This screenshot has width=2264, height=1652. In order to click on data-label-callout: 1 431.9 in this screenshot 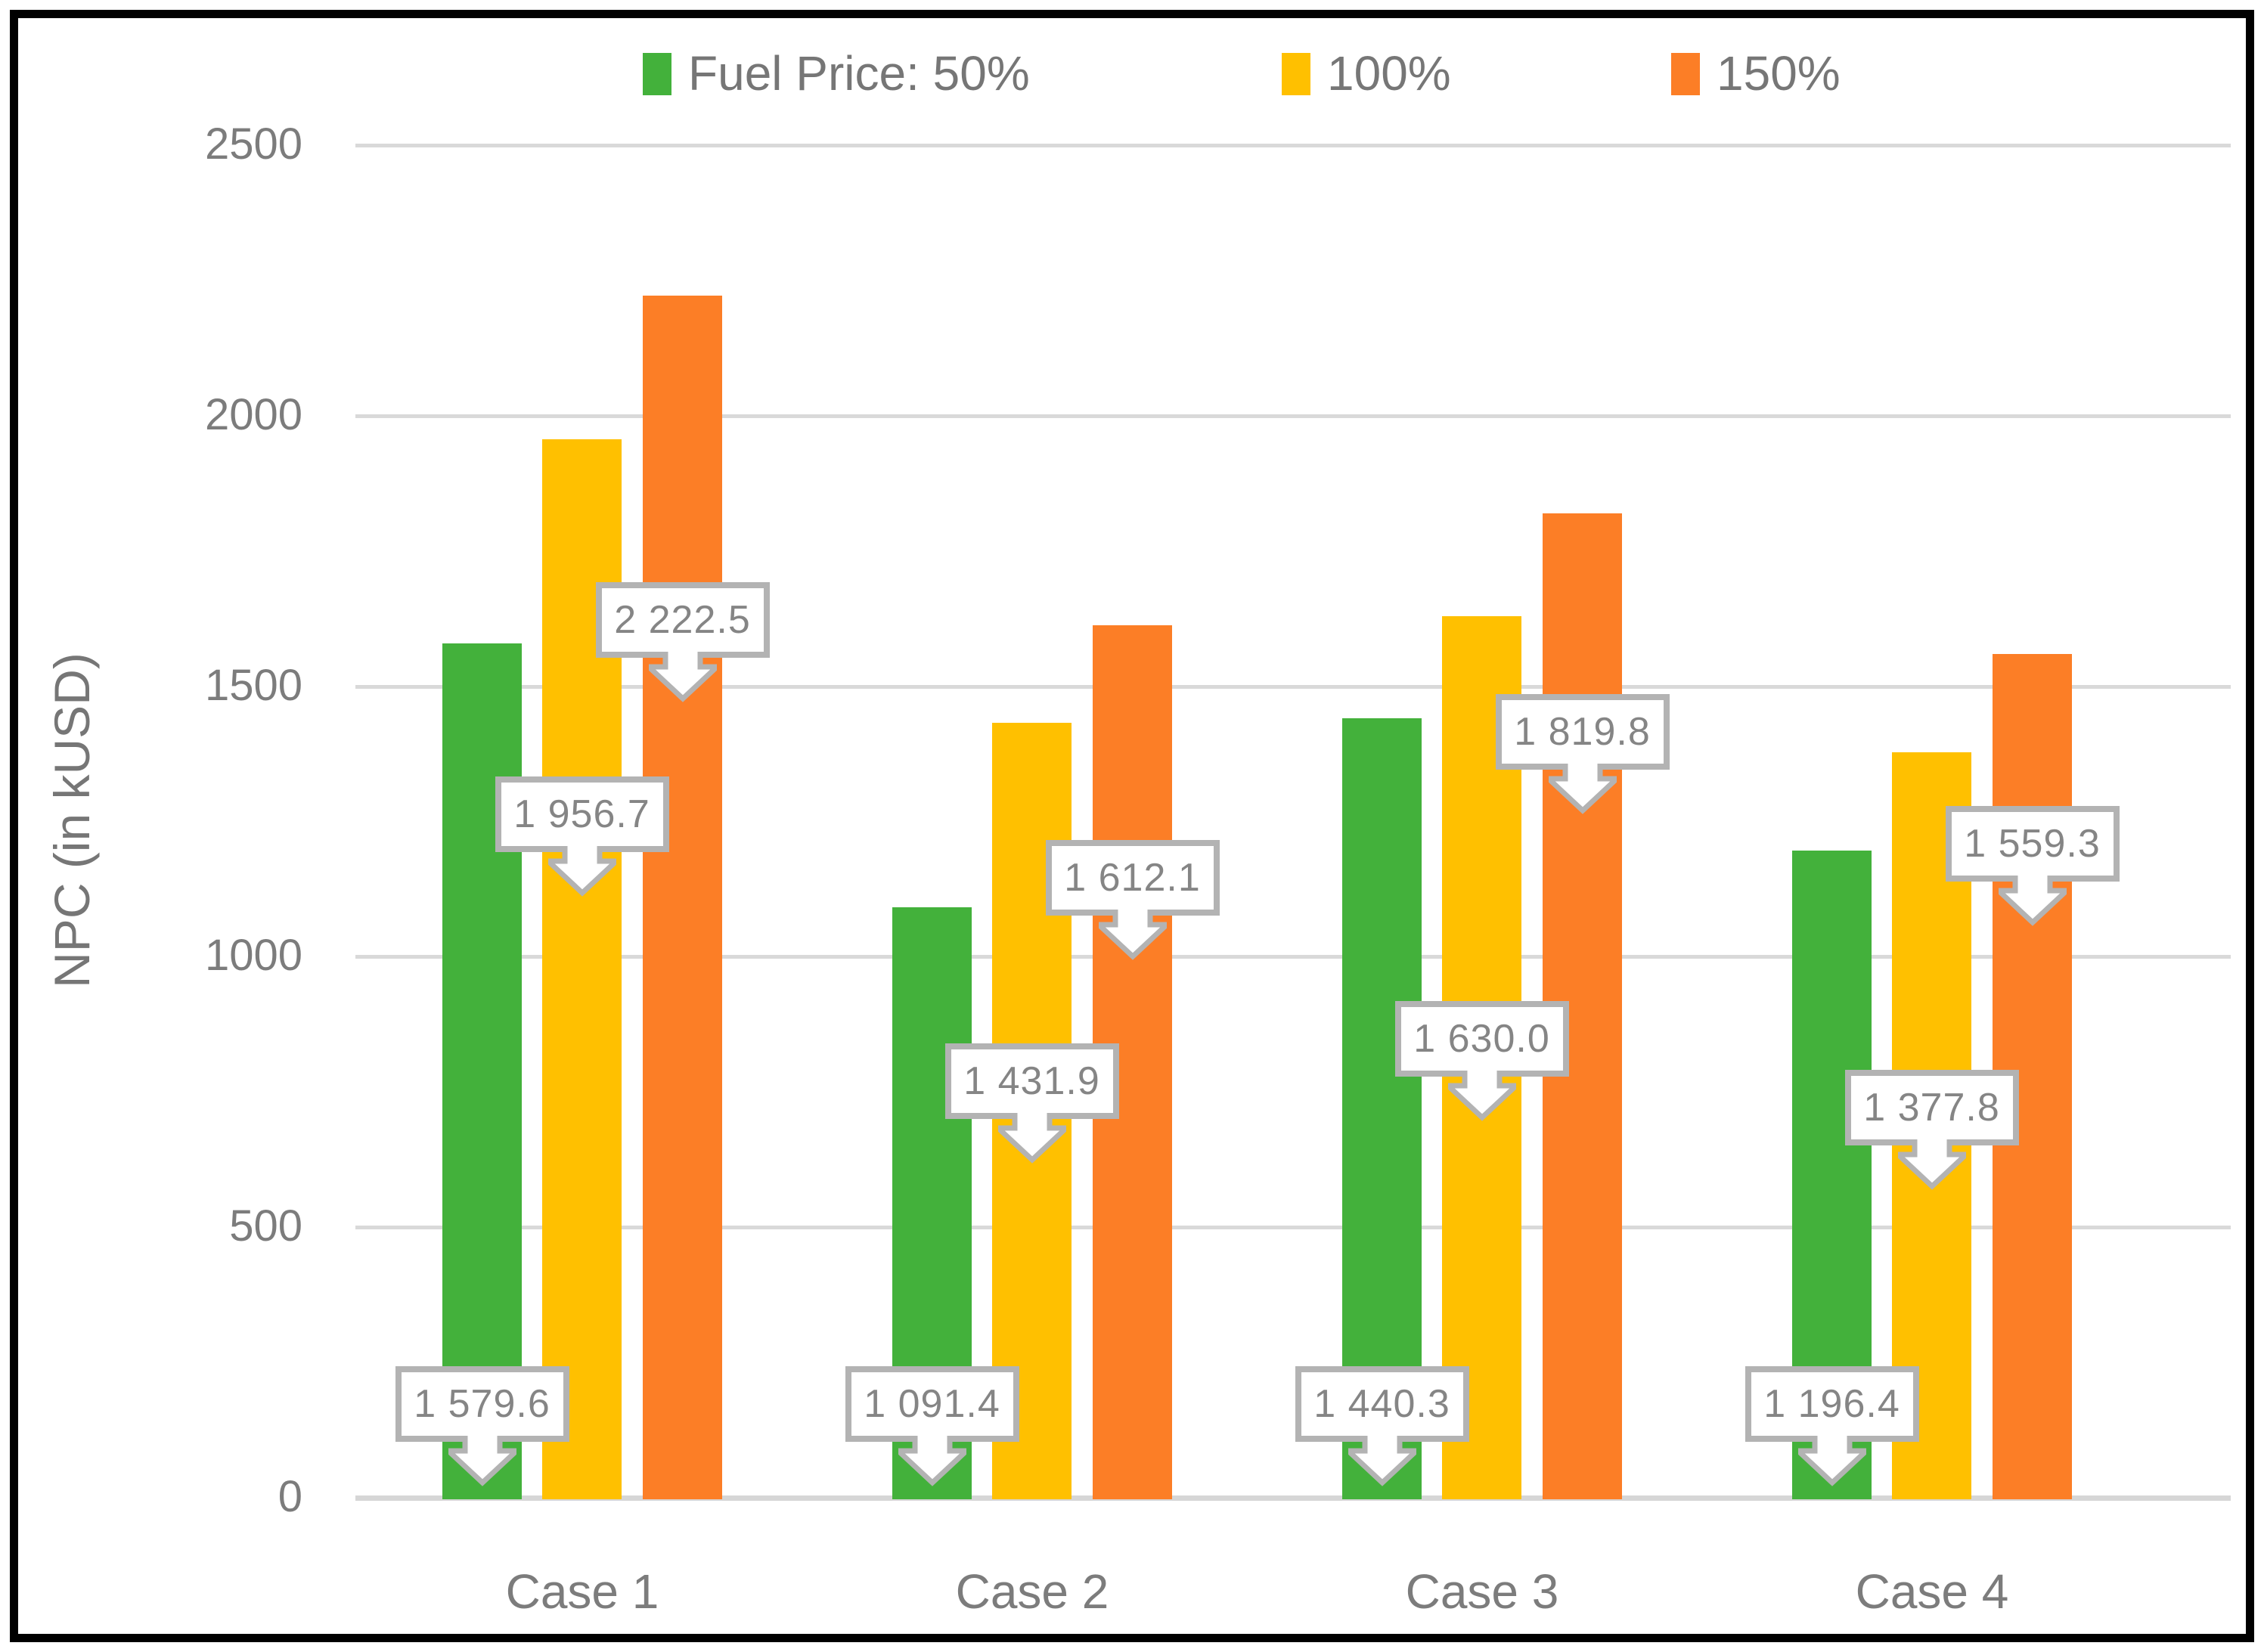, I will do `click(1031, 1105)`.